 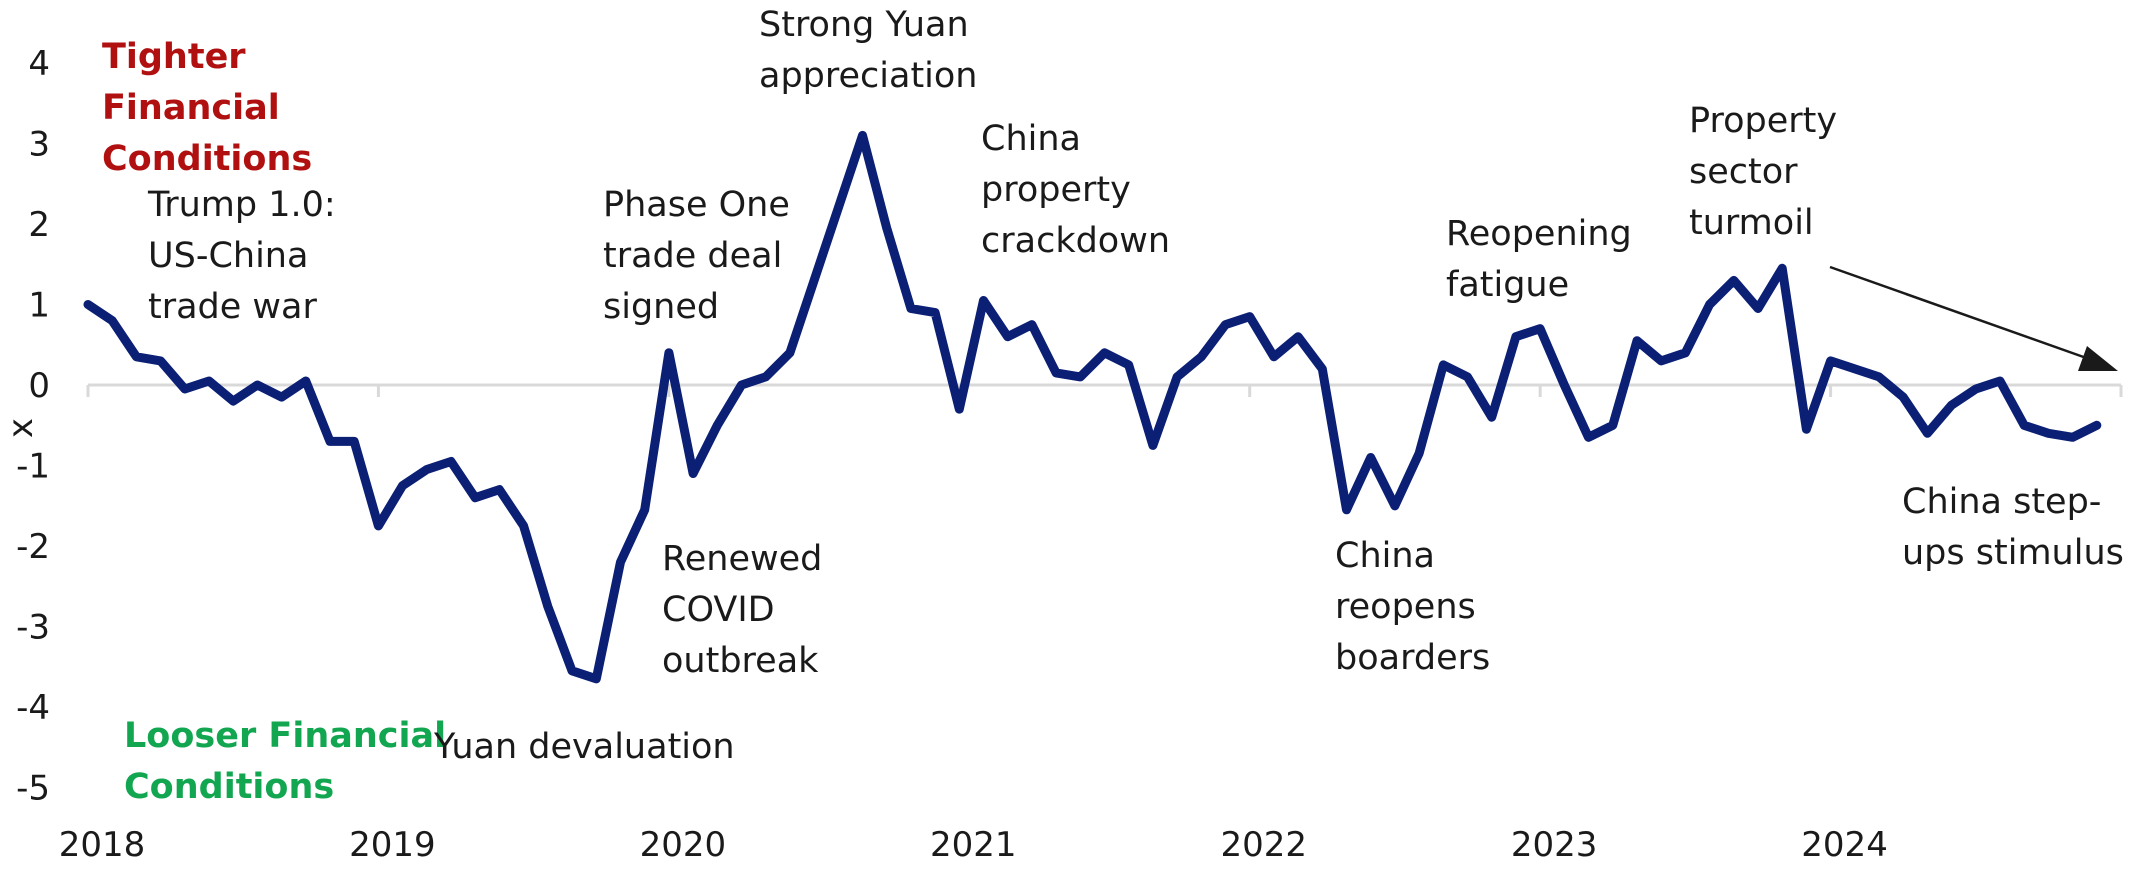 I want to click on y-tick-label: -1, so click(x=33, y=467).